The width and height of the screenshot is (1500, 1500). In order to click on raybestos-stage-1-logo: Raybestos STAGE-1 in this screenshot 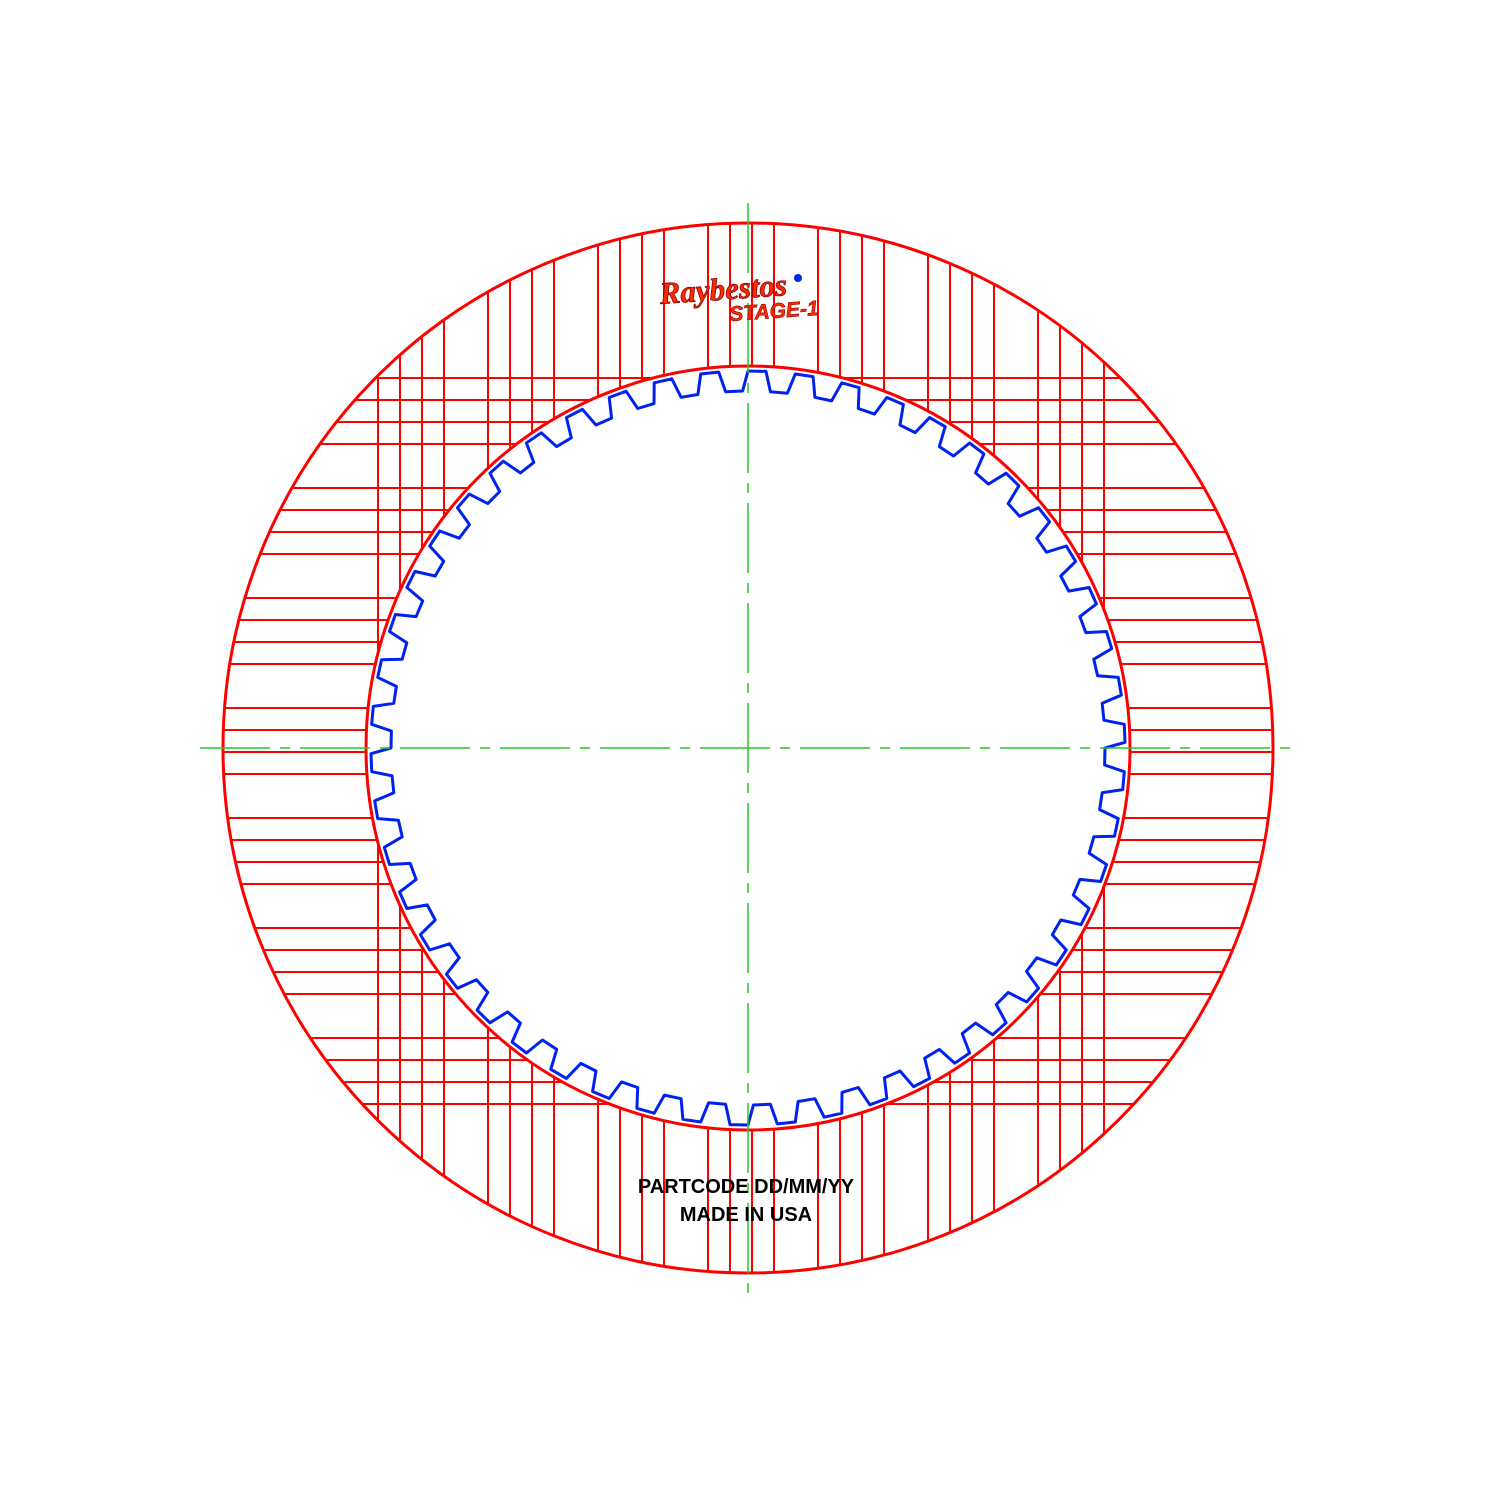, I will do `click(738, 297)`.